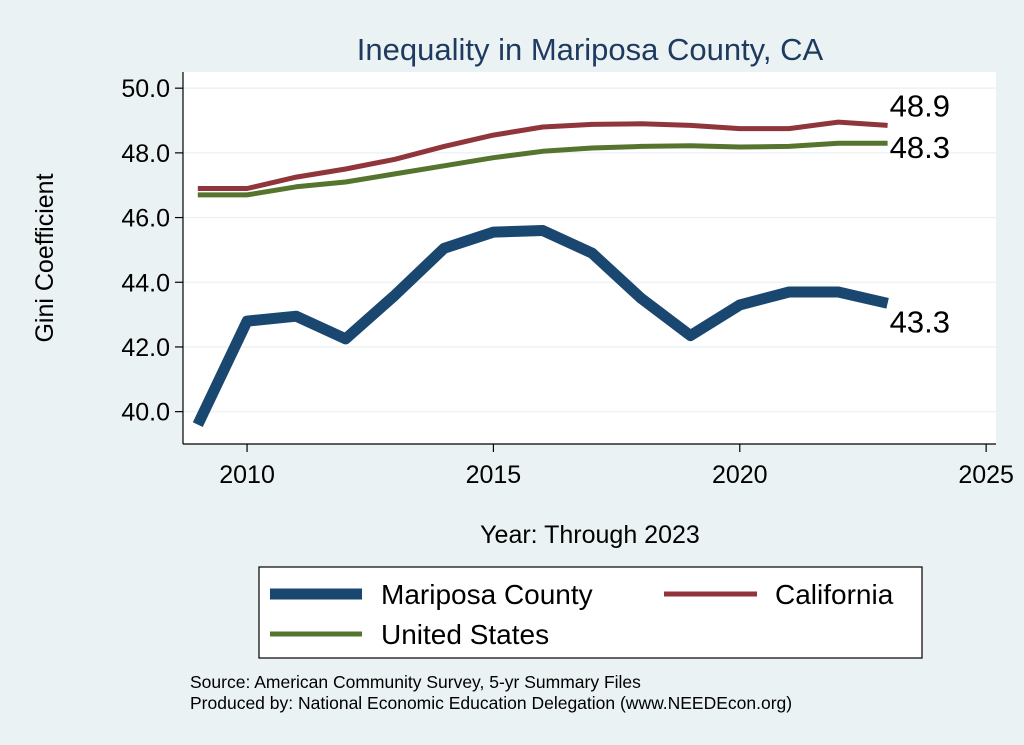  I want to click on x-tick-label: 2025, so click(986, 475).